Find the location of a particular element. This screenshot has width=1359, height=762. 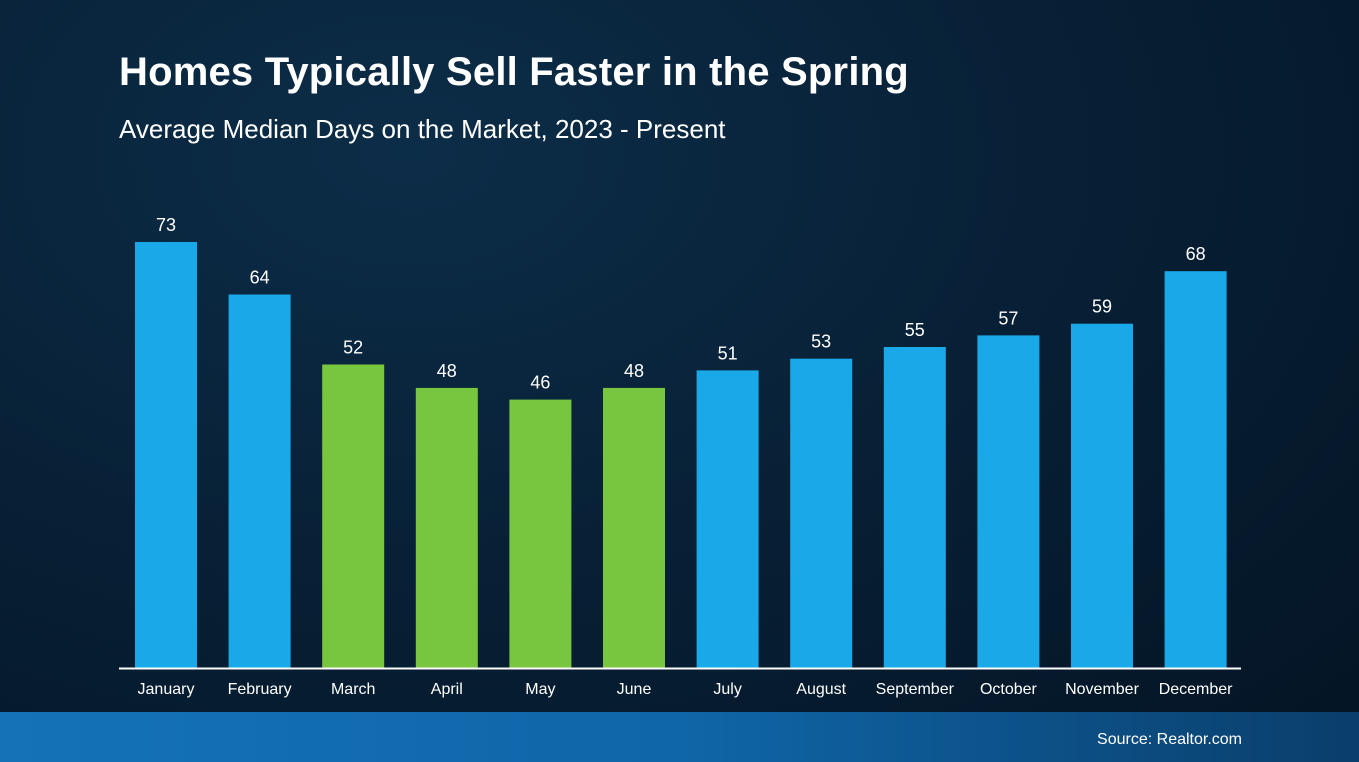

bar-november is located at coordinates (1102, 495).